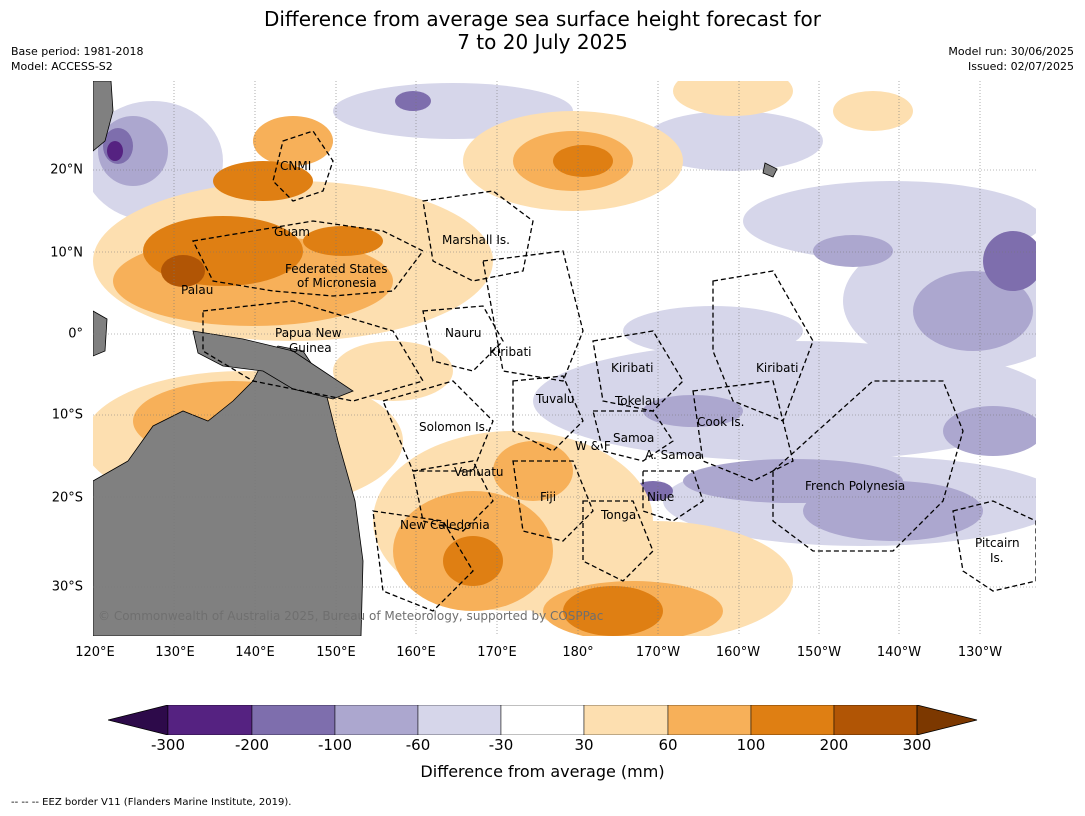  I want to click on lon-label-120e: 120°E, so click(95, 652).